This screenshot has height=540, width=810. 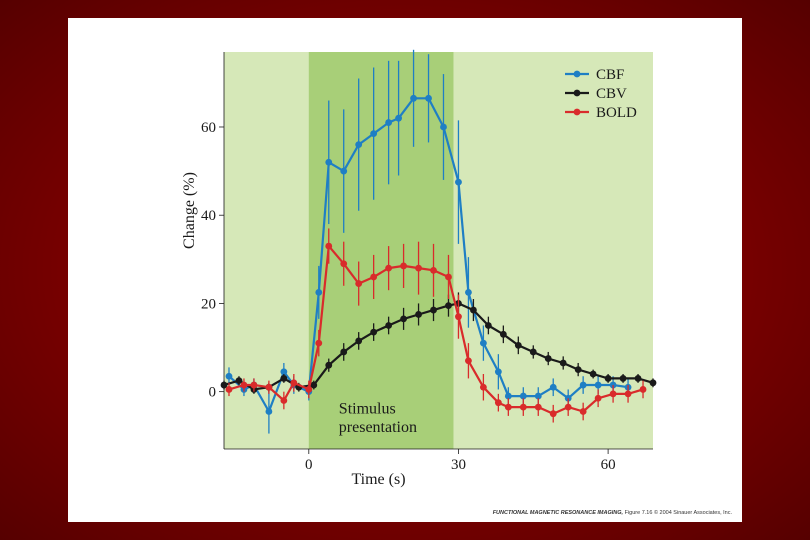 I want to click on y-tick-label: 40, so click(x=208, y=216).